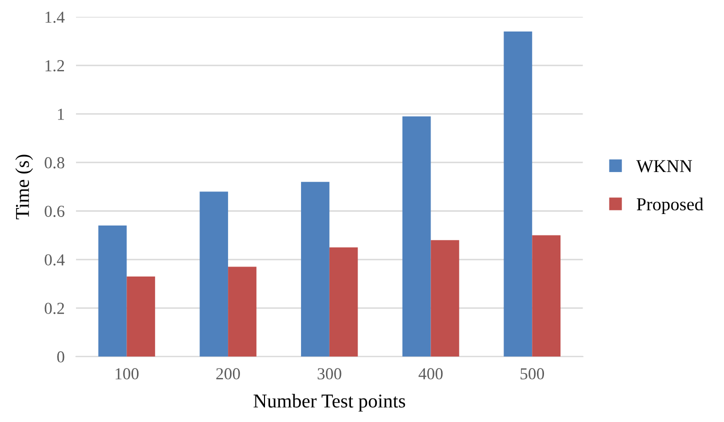 This screenshot has height=422, width=724. I want to click on x-tick-label: 400, so click(430, 374).